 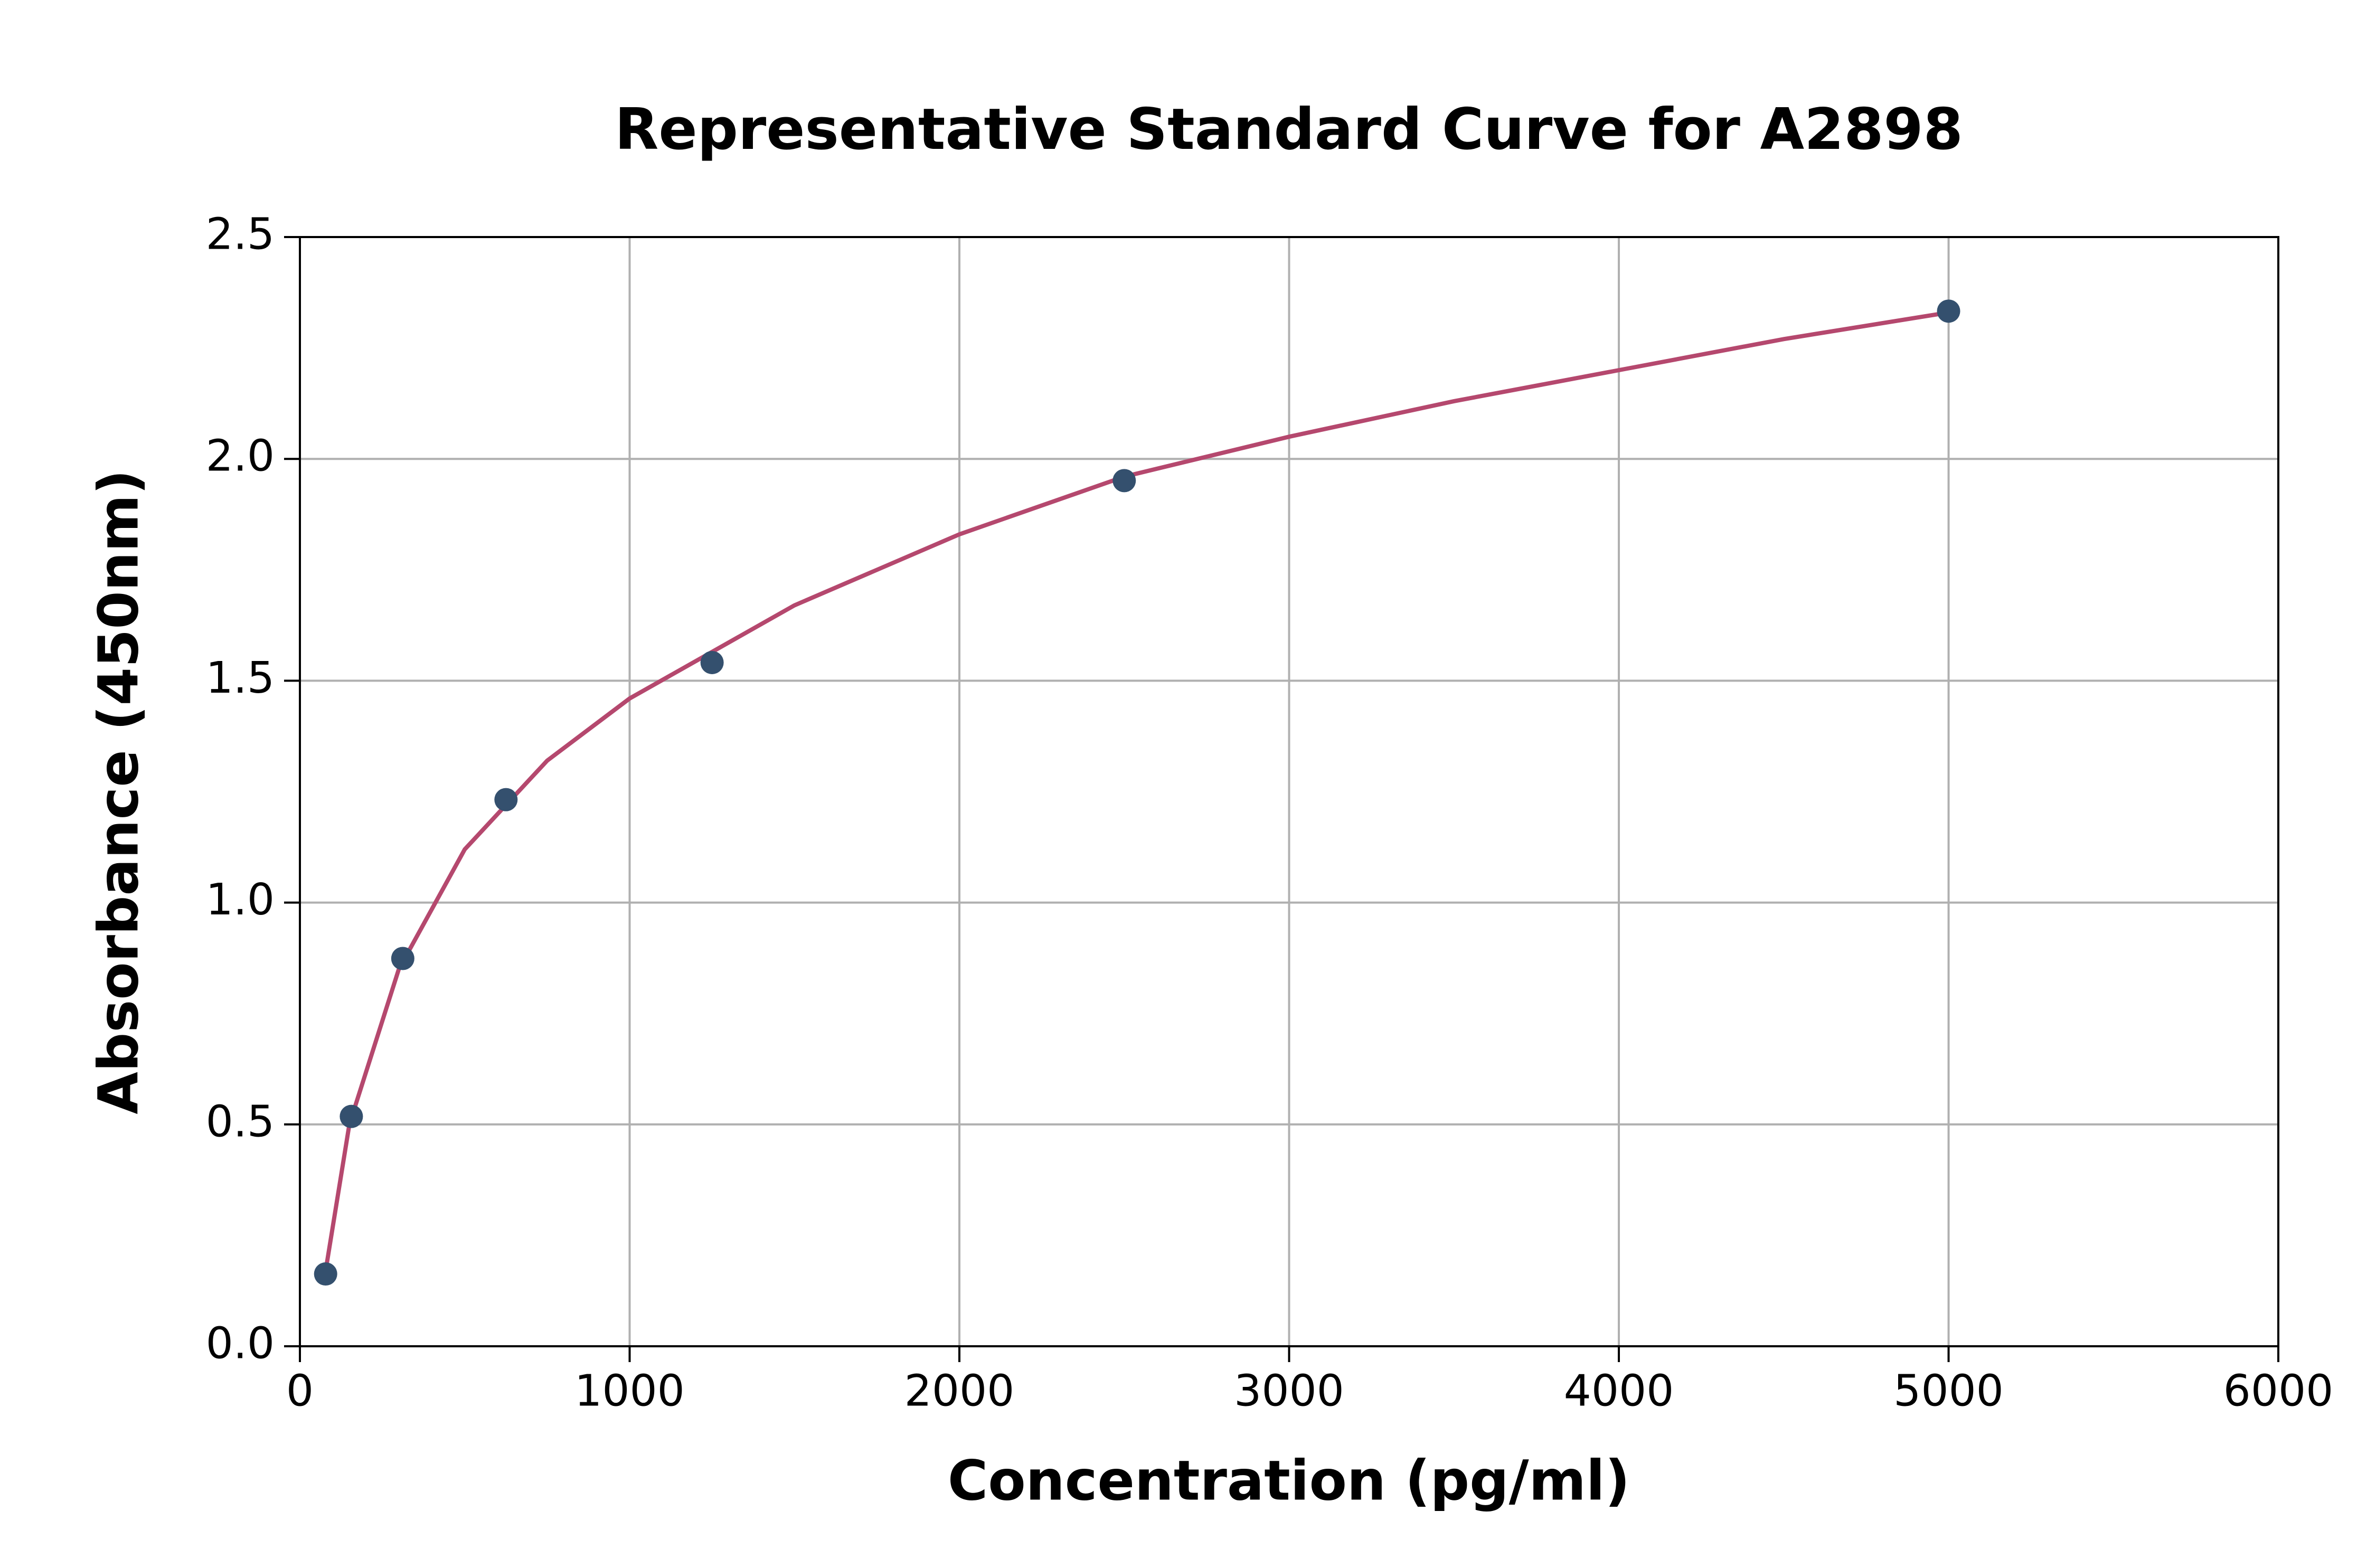 What do you see at coordinates (629, 1391) in the screenshot?
I see `x-tick-label: 1000` at bounding box center [629, 1391].